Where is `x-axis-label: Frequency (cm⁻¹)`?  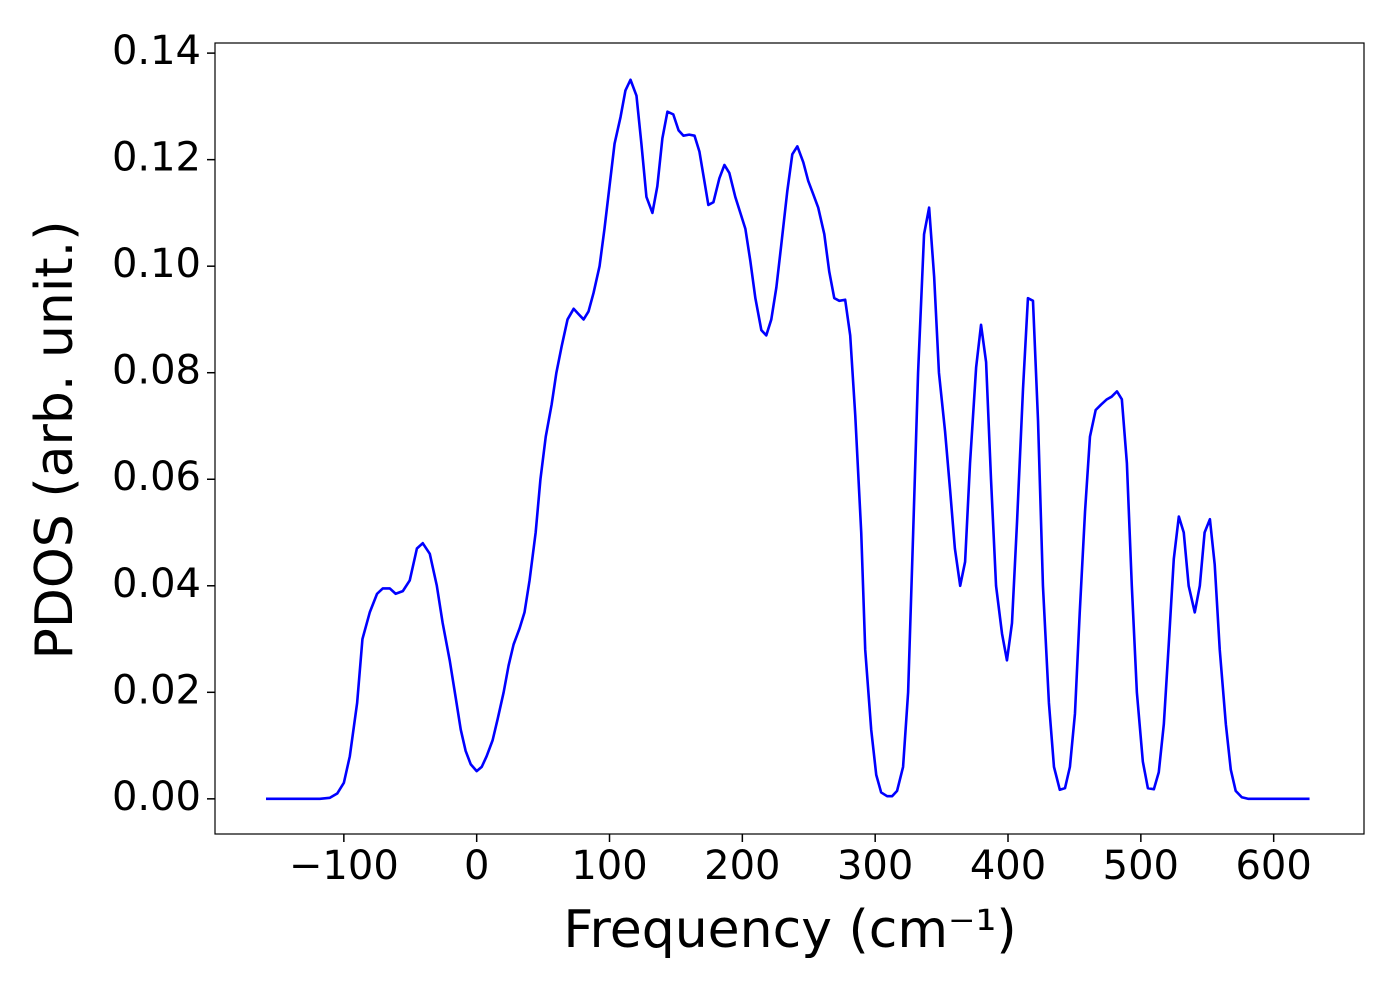
x-axis-label: Frequency (cm⁻¹) is located at coordinates (789, 930).